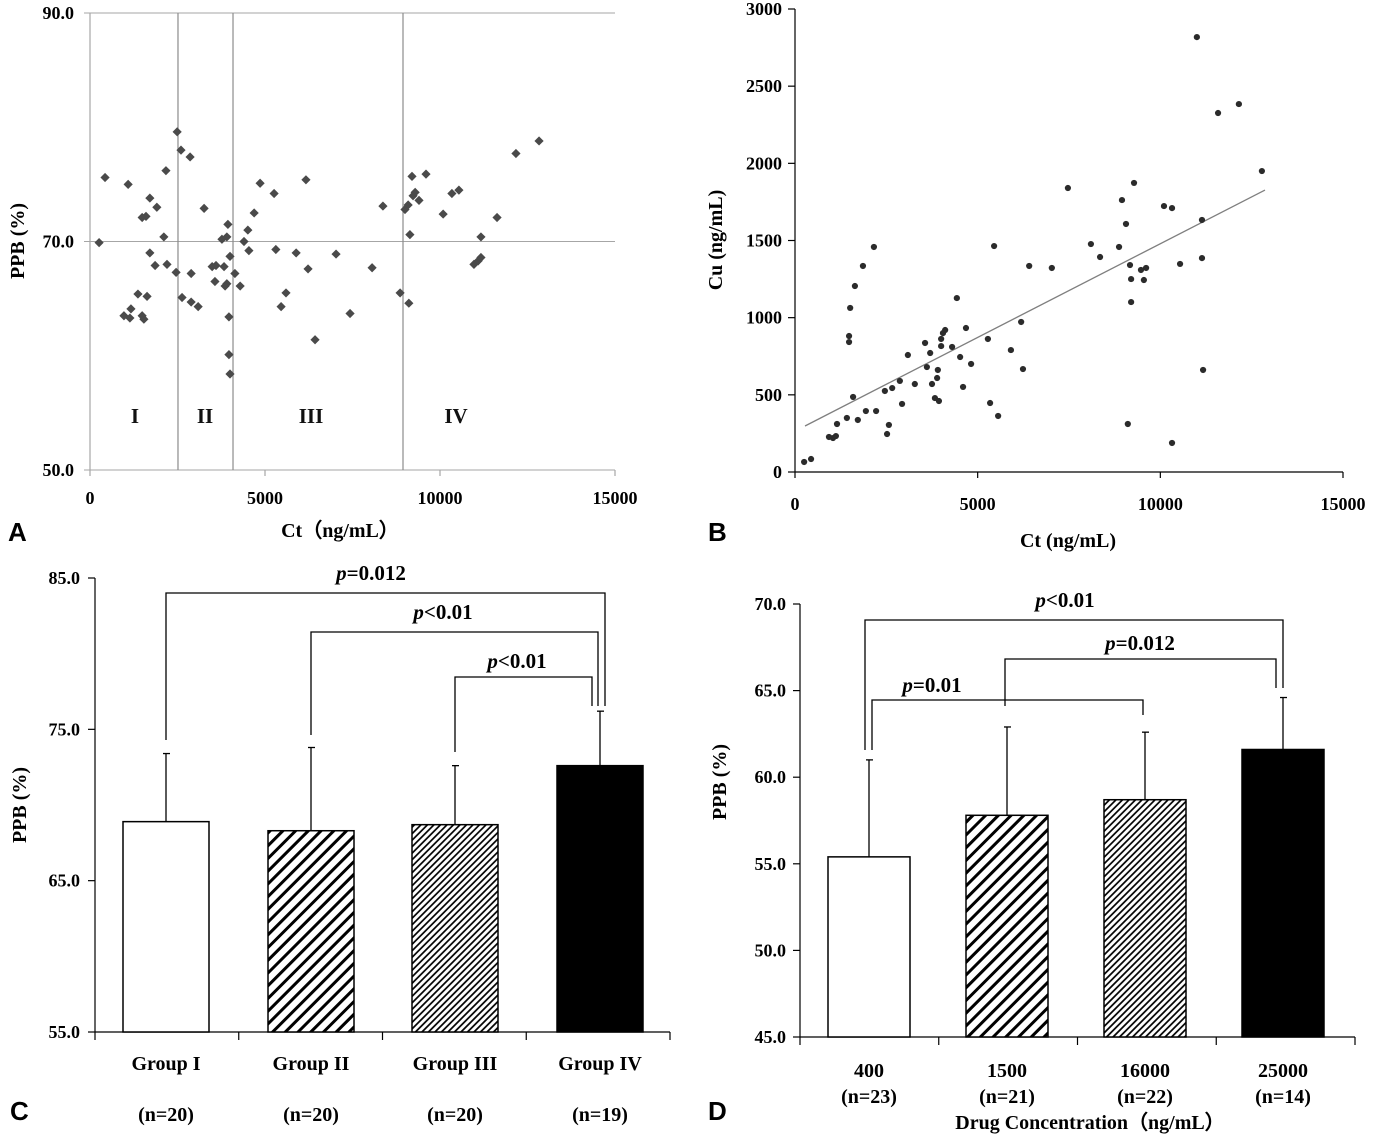  What do you see at coordinates (455, 416) in the screenshot?
I see `group-label: IV` at bounding box center [455, 416].